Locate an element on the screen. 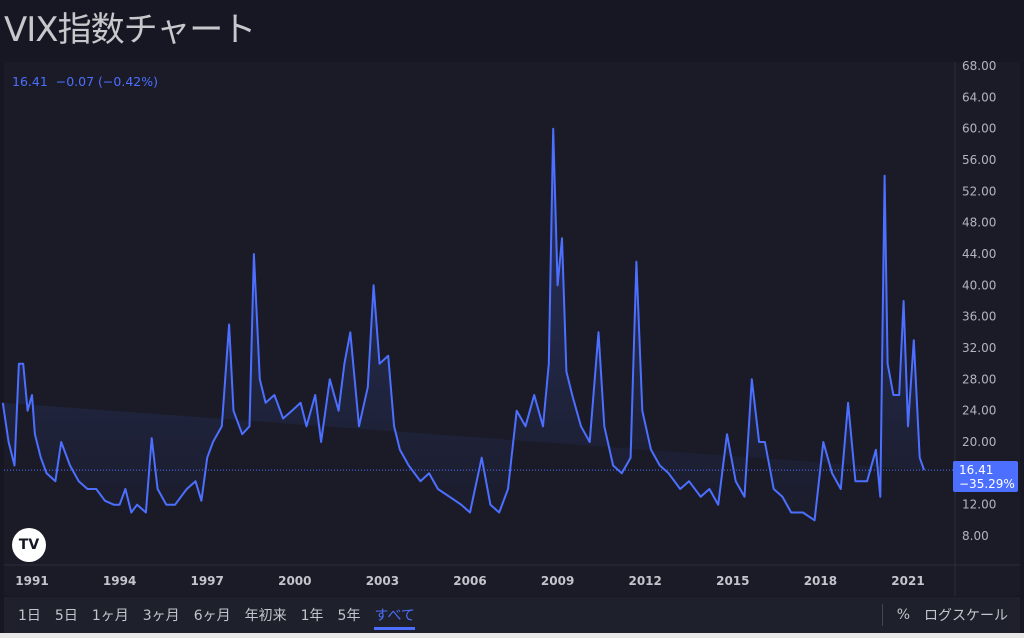 The height and width of the screenshot is (638, 1024). range-button: 6ヶ月 is located at coordinates (212, 615).